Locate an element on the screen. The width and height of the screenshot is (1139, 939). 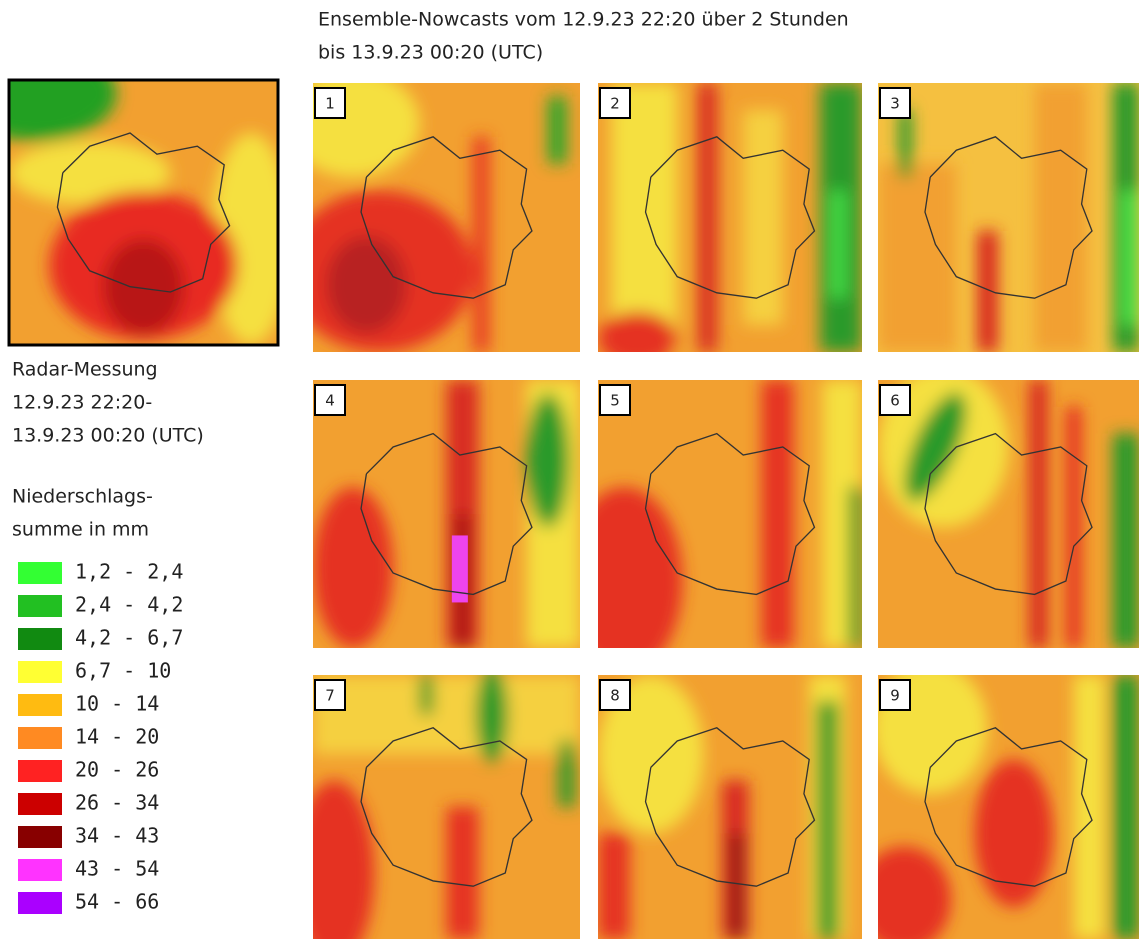
legend-label: 43 - 54 is located at coordinates (117, 869).